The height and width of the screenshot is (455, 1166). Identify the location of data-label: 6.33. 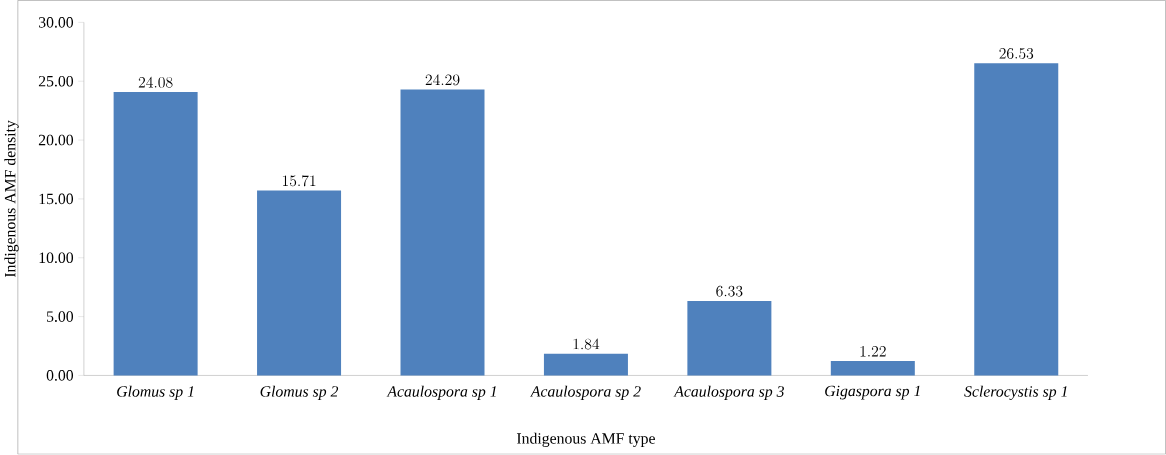
(729, 291).